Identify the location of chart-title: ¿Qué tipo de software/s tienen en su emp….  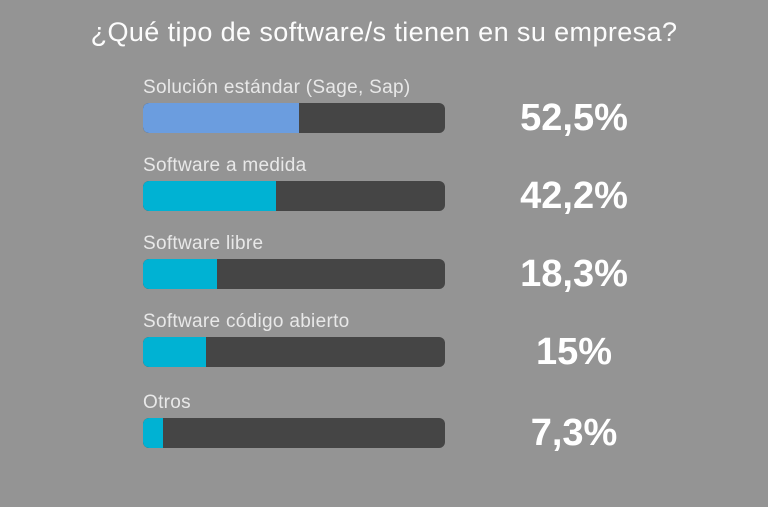
(384, 32).